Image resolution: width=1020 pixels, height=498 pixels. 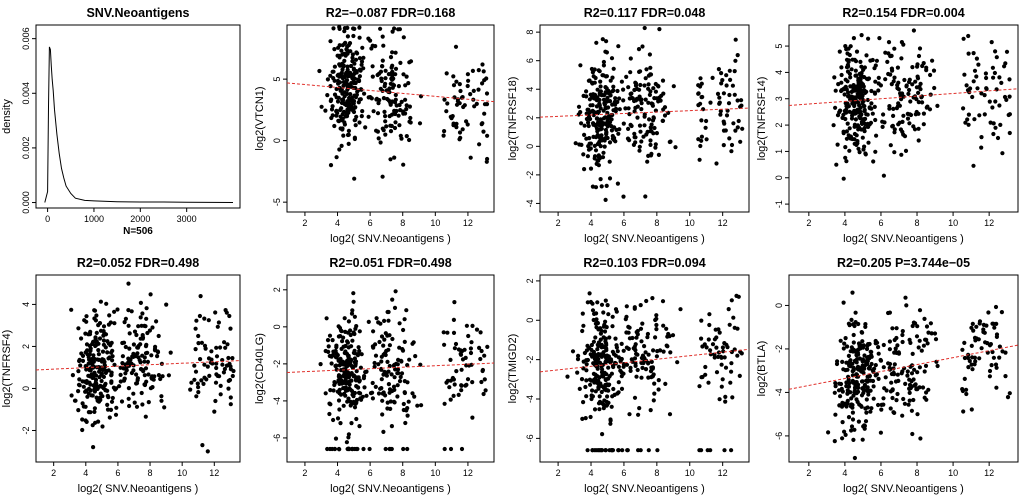 I want to click on x-tick-label: 8, so click(x=402, y=223).